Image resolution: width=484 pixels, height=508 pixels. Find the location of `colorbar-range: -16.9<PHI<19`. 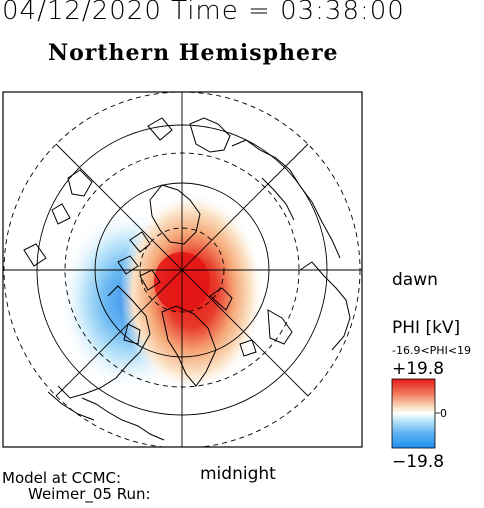

colorbar-range: -16.9<PHI<19 is located at coordinates (432, 350).